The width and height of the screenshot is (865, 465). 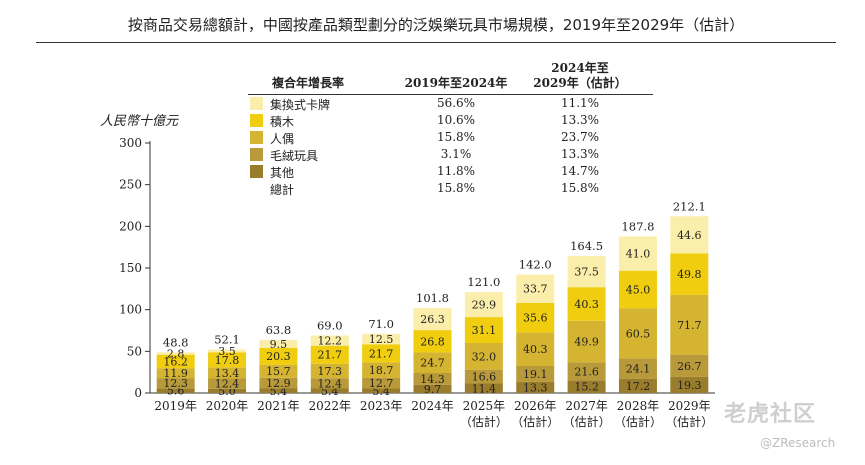 I want to click on cagr-col2-header: 2024年至 2029年（估計）, so click(x=580, y=76).